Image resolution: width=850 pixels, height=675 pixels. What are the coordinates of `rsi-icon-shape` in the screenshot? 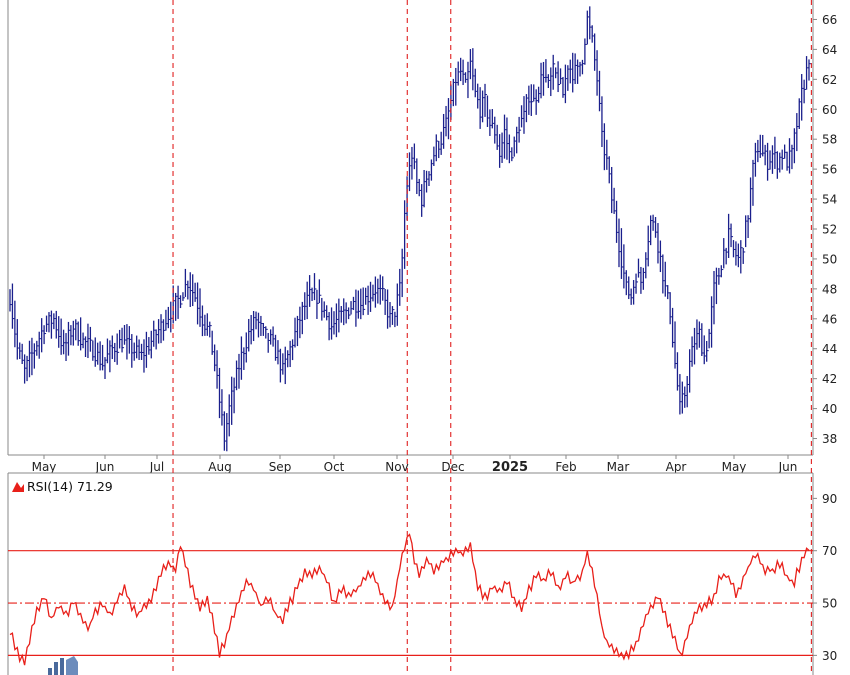 It's located at (18, 487).